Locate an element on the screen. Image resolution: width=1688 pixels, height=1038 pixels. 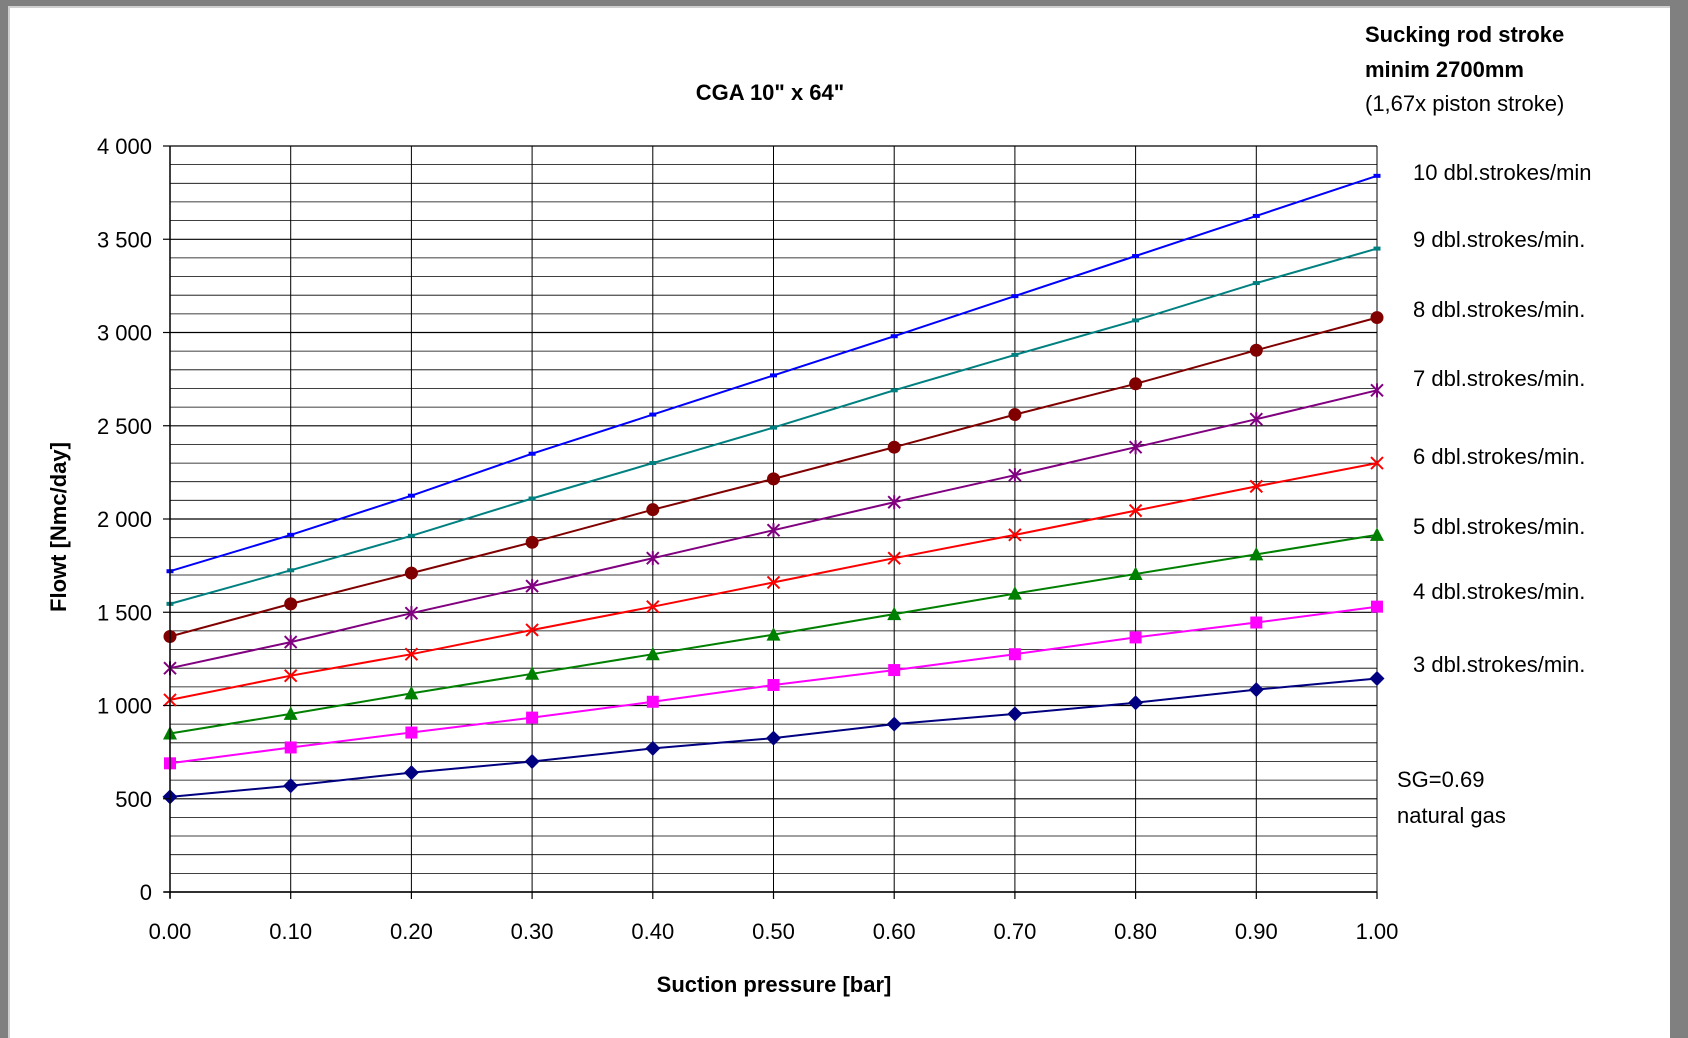
rod-stroke-note-line3: (1,67x piston stroke) is located at coordinates (1464, 103).